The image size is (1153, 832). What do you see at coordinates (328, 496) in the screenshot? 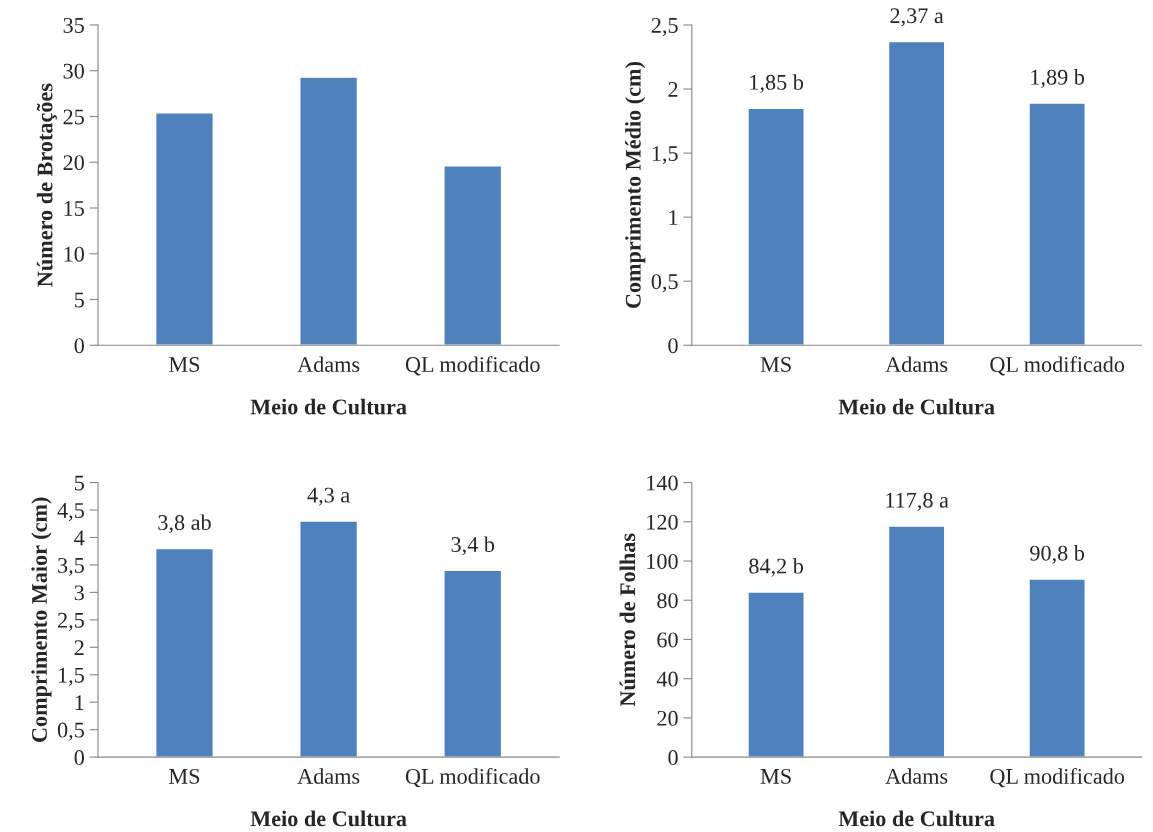
I see `data-label: 4,3 a` at bounding box center [328, 496].